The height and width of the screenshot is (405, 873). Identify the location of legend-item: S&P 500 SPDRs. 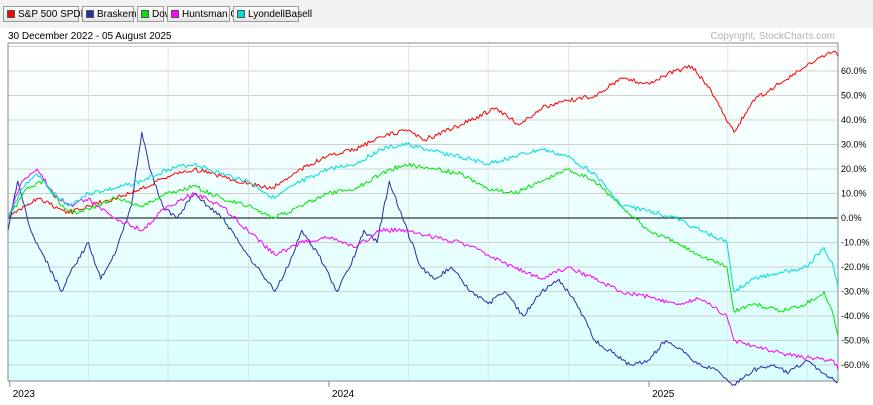
(48, 14).